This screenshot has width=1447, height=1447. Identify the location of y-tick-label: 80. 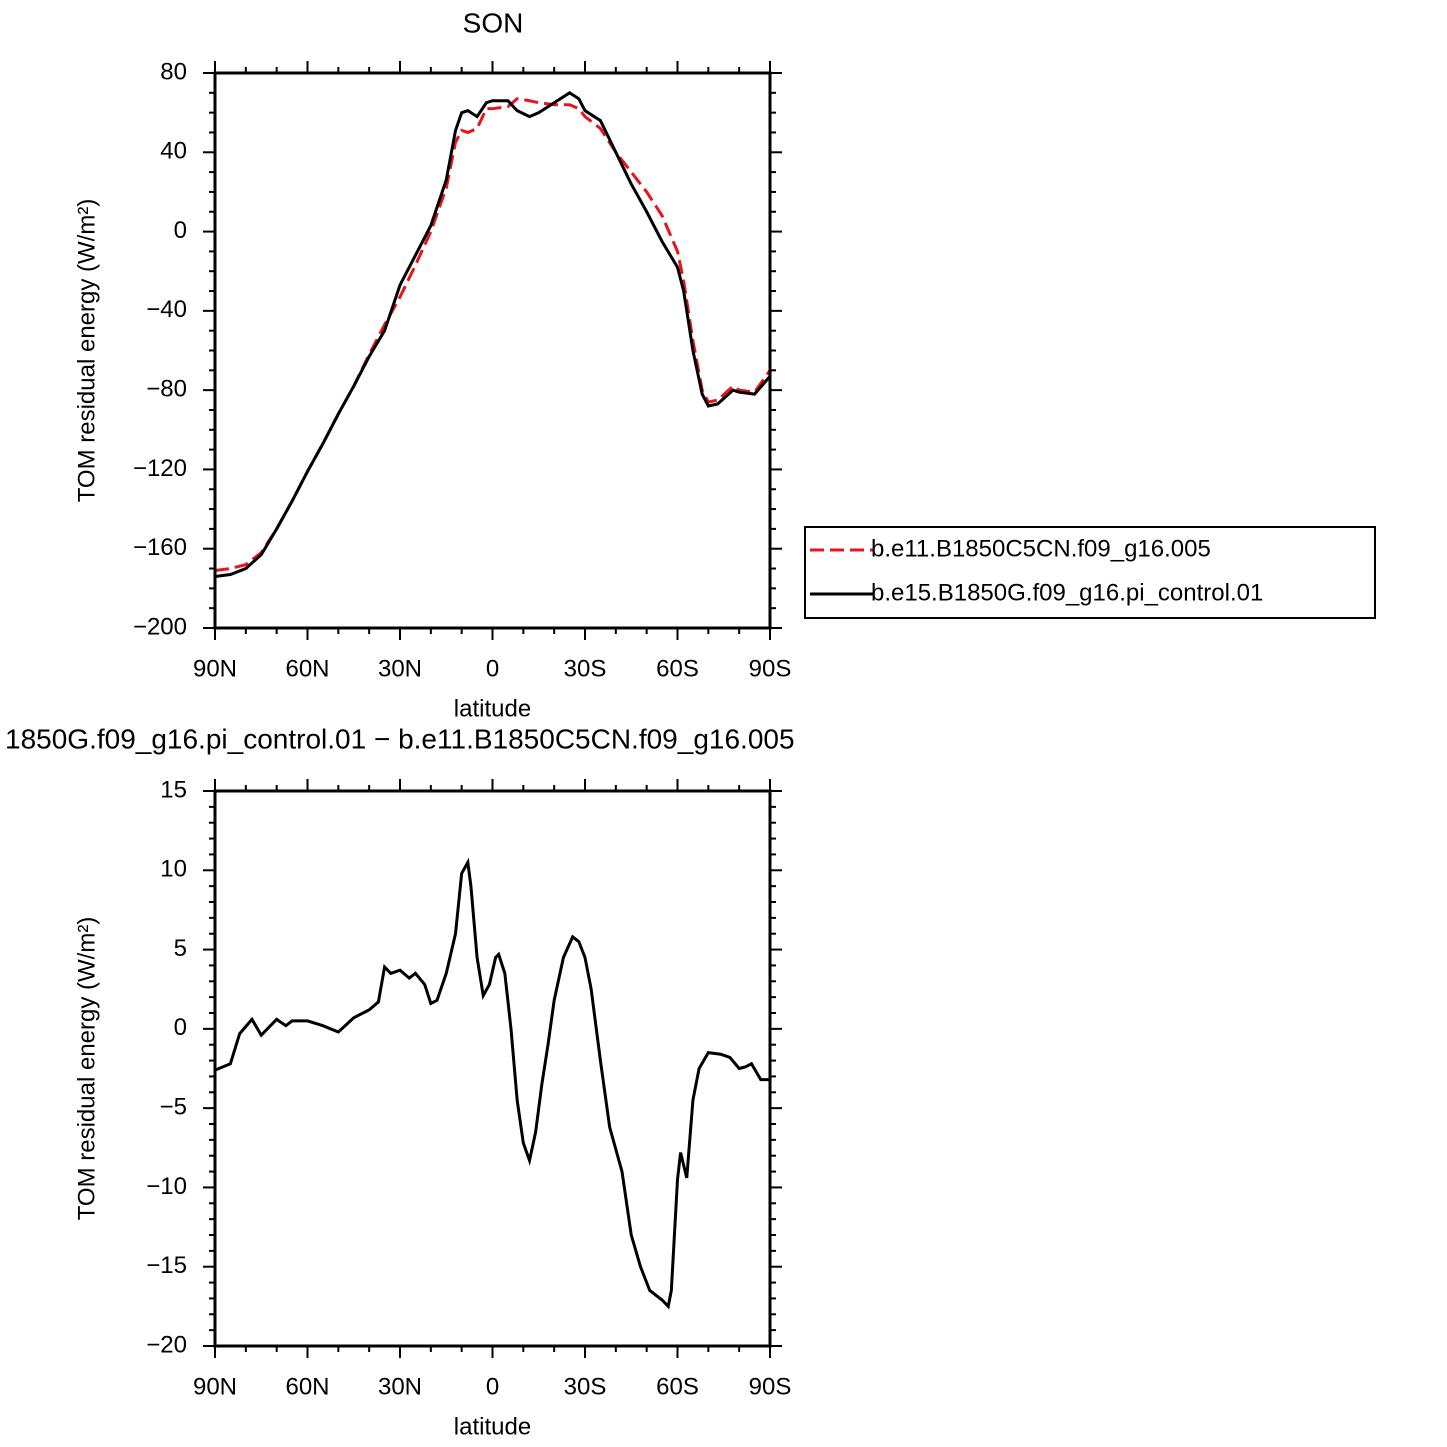
(173, 71).